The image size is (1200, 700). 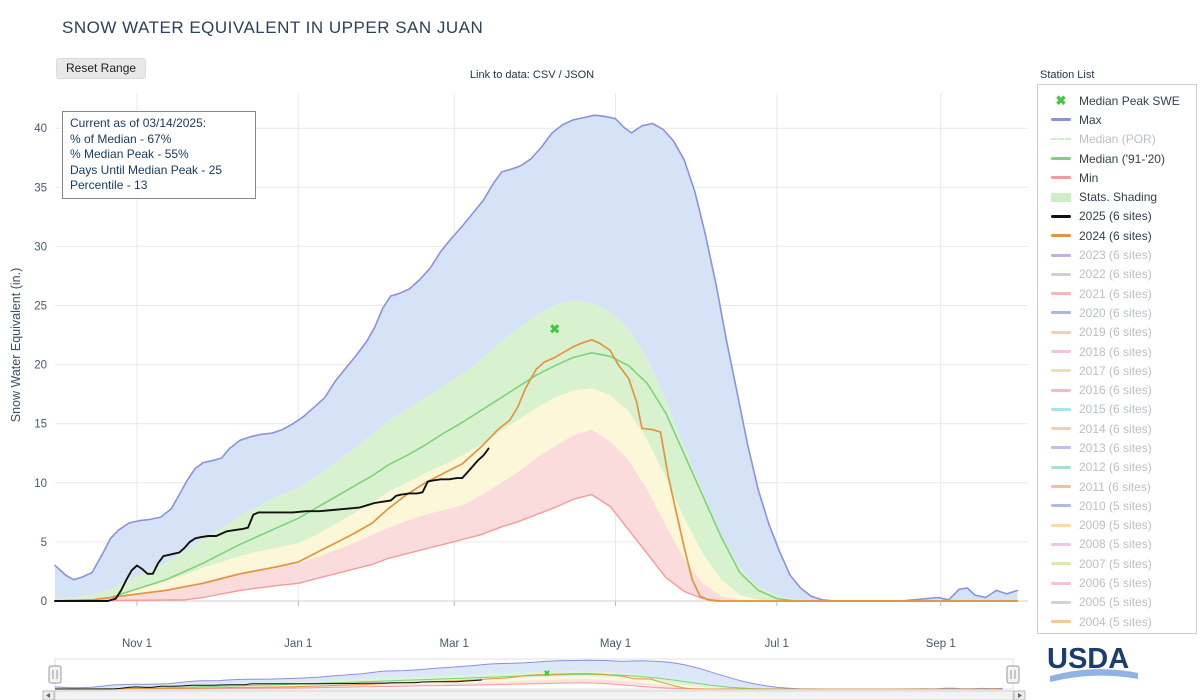 What do you see at coordinates (16, 345) in the screenshot?
I see `y-axis-title: Snow Water Equivalent (in.)` at bounding box center [16, 345].